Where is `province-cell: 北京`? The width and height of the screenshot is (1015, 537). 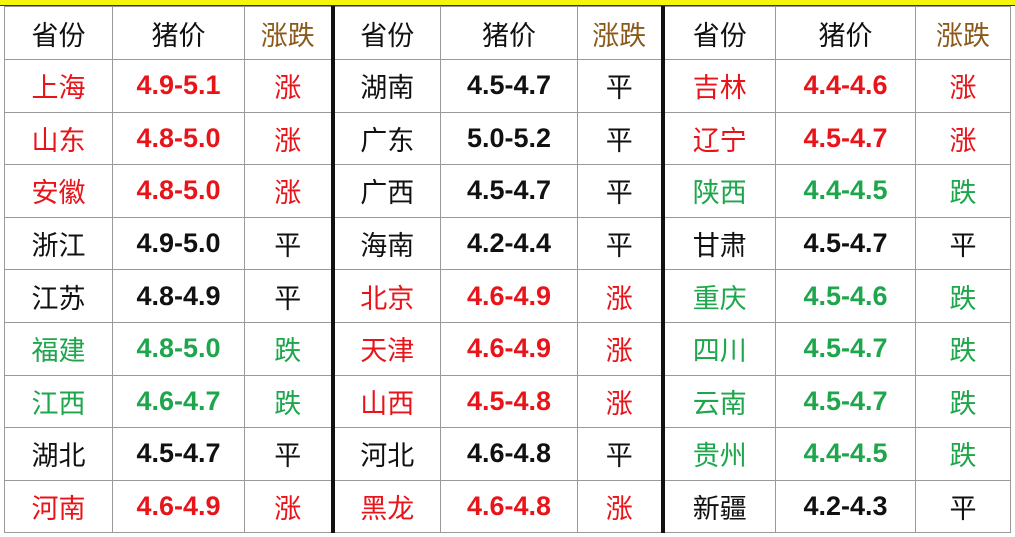 province-cell: 北京 is located at coordinates (385, 296).